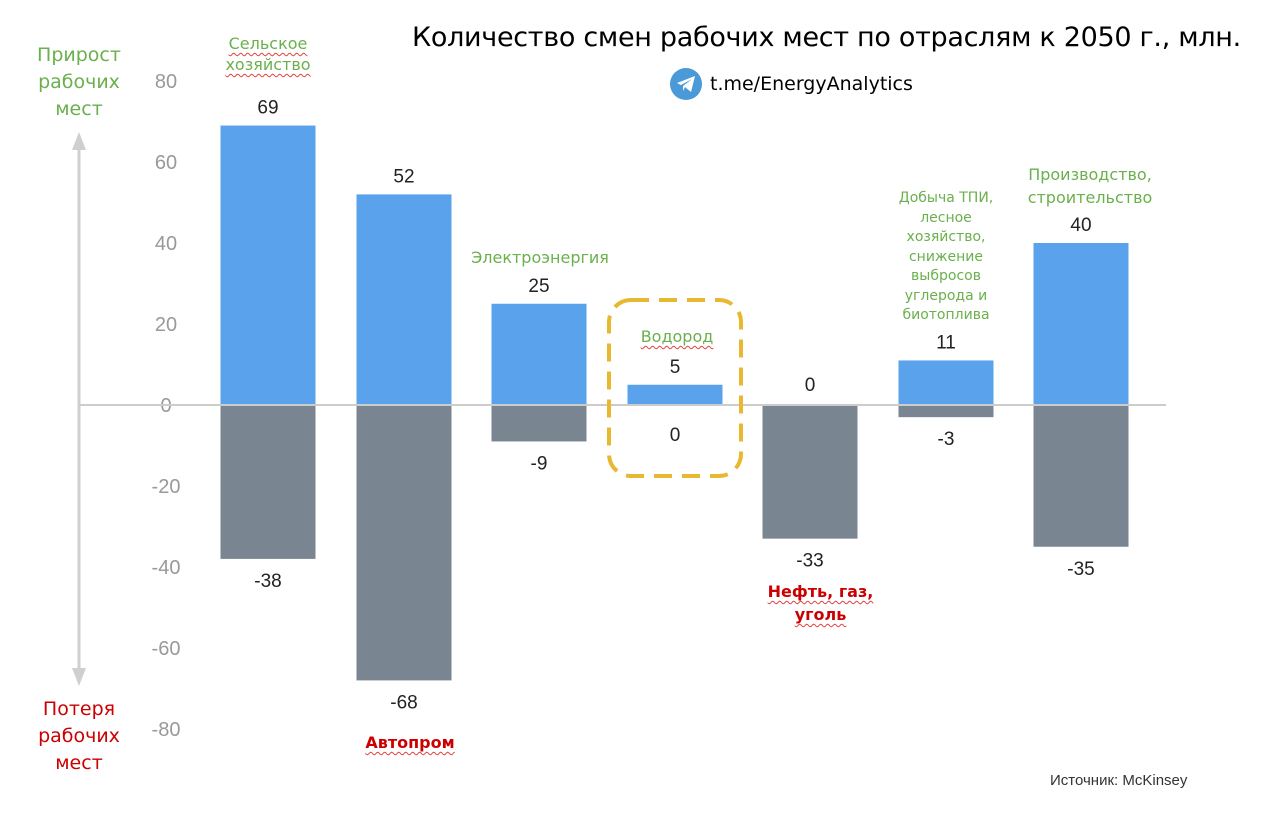 The width and height of the screenshot is (1288, 817). What do you see at coordinates (166, 163) in the screenshot?
I see `y-tick-label: 60` at bounding box center [166, 163].